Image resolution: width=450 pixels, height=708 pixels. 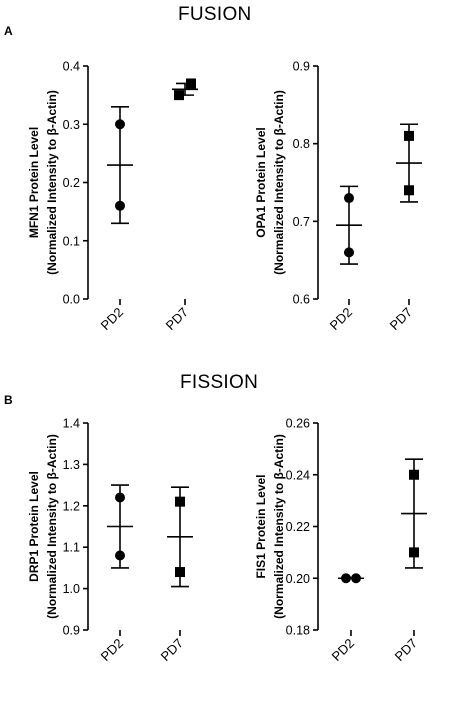 What do you see at coordinates (71, 506) in the screenshot?
I see `y-tick-label: 1.2` at bounding box center [71, 506].